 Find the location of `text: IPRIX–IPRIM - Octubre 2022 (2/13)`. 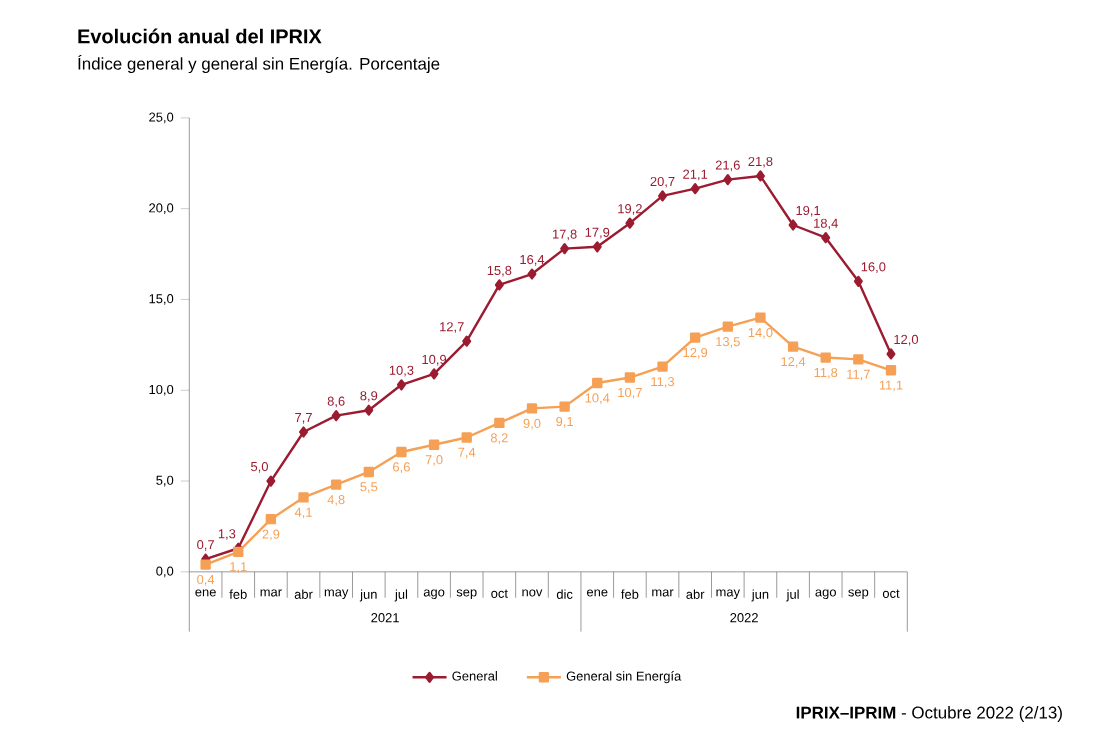

text: IPRIX–IPRIM - Octubre 2022 (2/13) is located at coordinates (929, 714).